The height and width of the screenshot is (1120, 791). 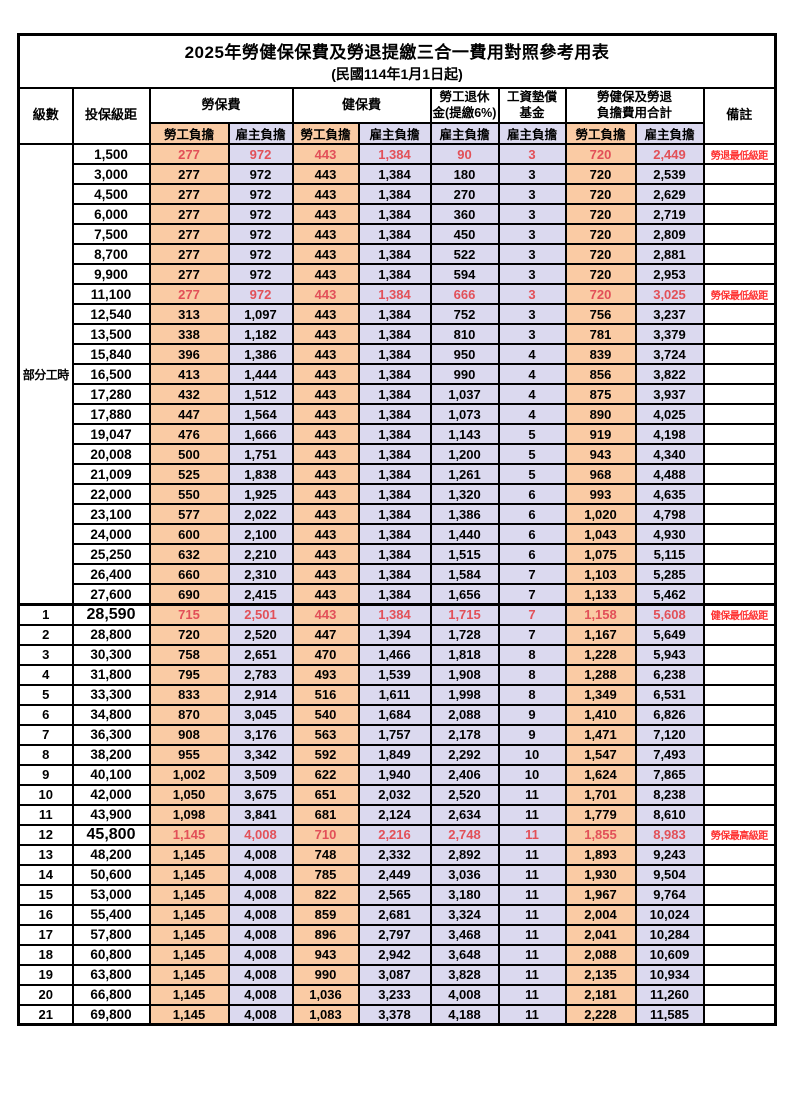 What do you see at coordinates (739, 614) in the screenshot?
I see `remark-cell: 健保最低級距` at bounding box center [739, 614].